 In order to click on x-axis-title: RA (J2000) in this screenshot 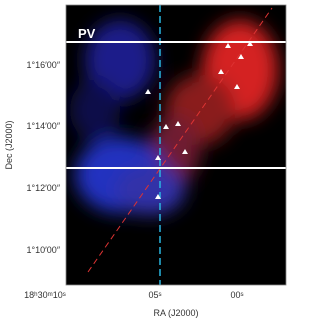, I will do `click(175, 313)`.